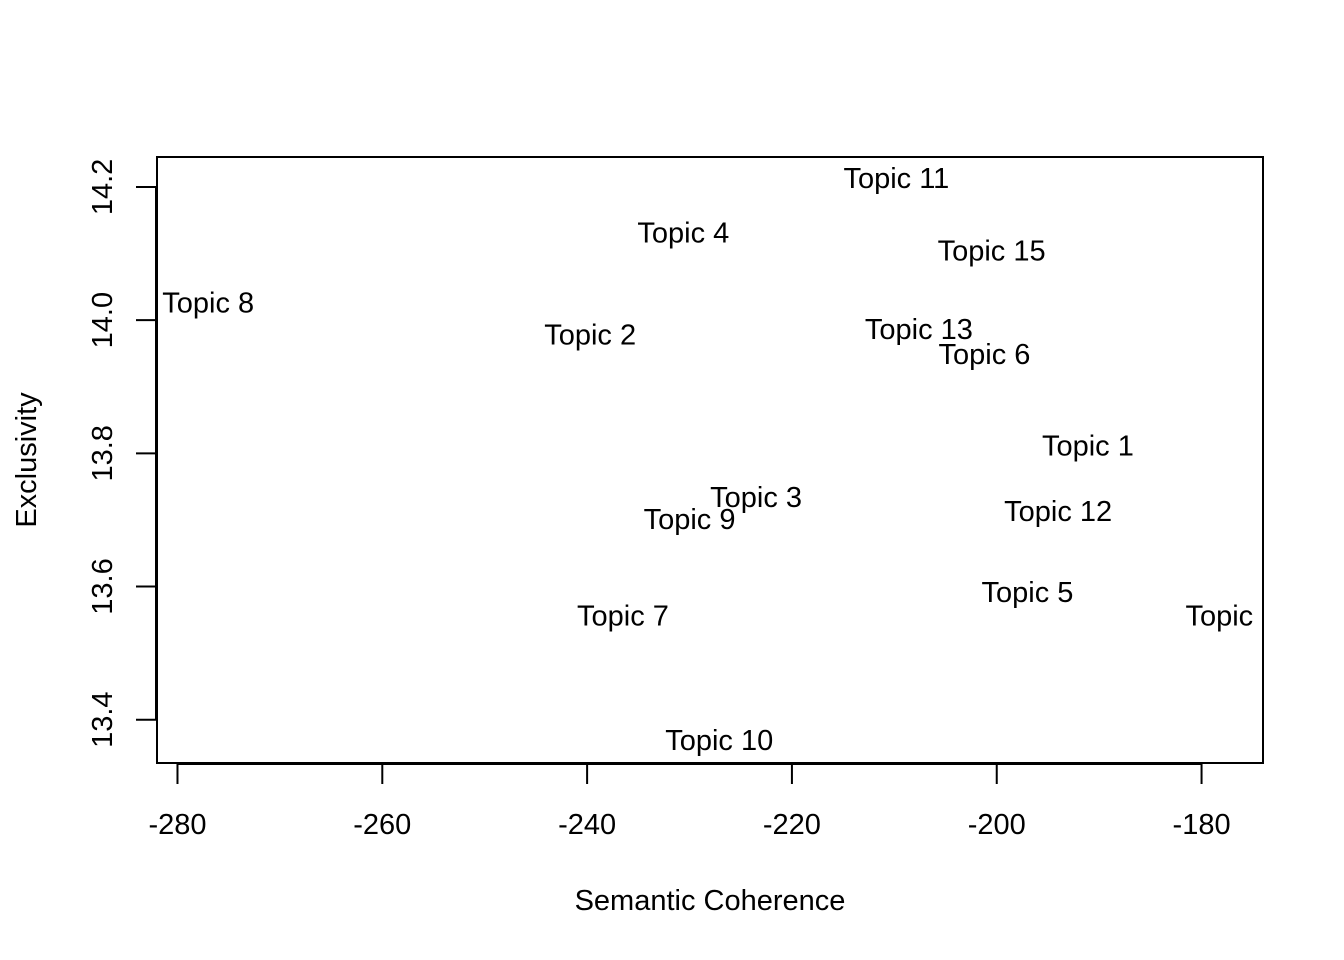 This screenshot has height=960, width=1344. I want to click on y-tick-label: 14.2, so click(103, 187).